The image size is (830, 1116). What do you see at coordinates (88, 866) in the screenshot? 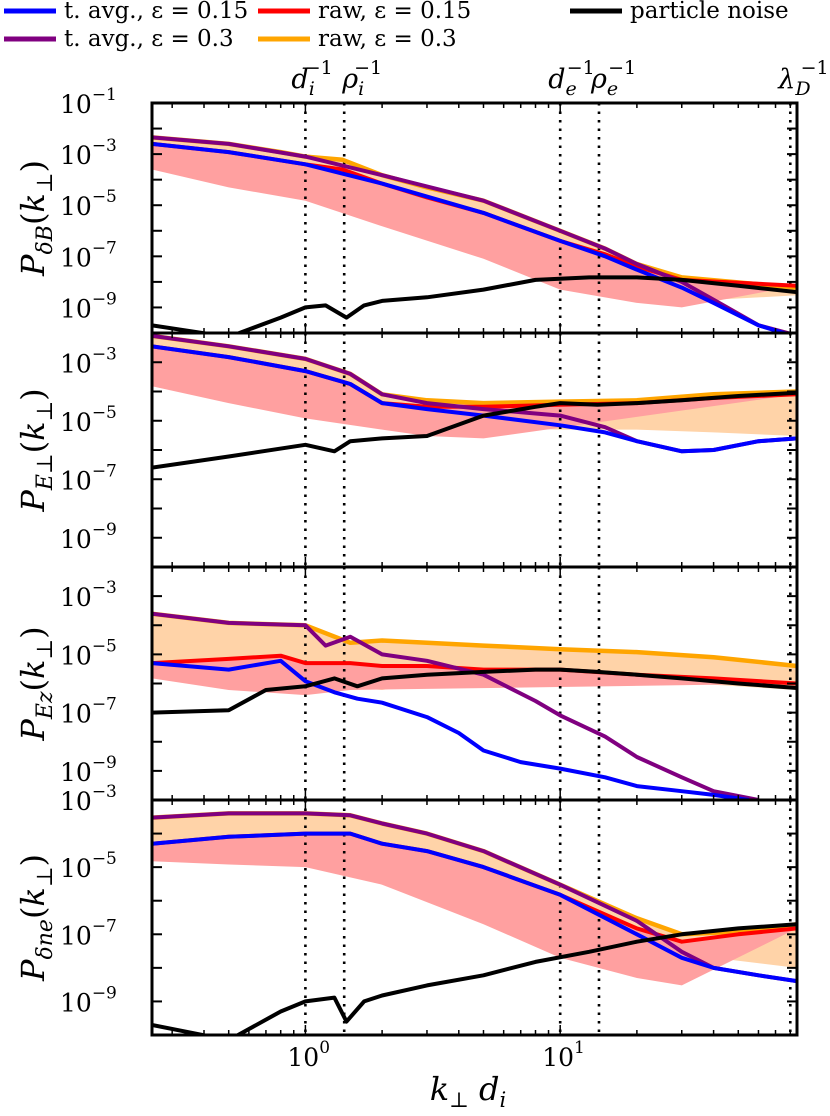
I see `panel-3-ytick-label-1: 10⁻⁵` at bounding box center [88, 866].